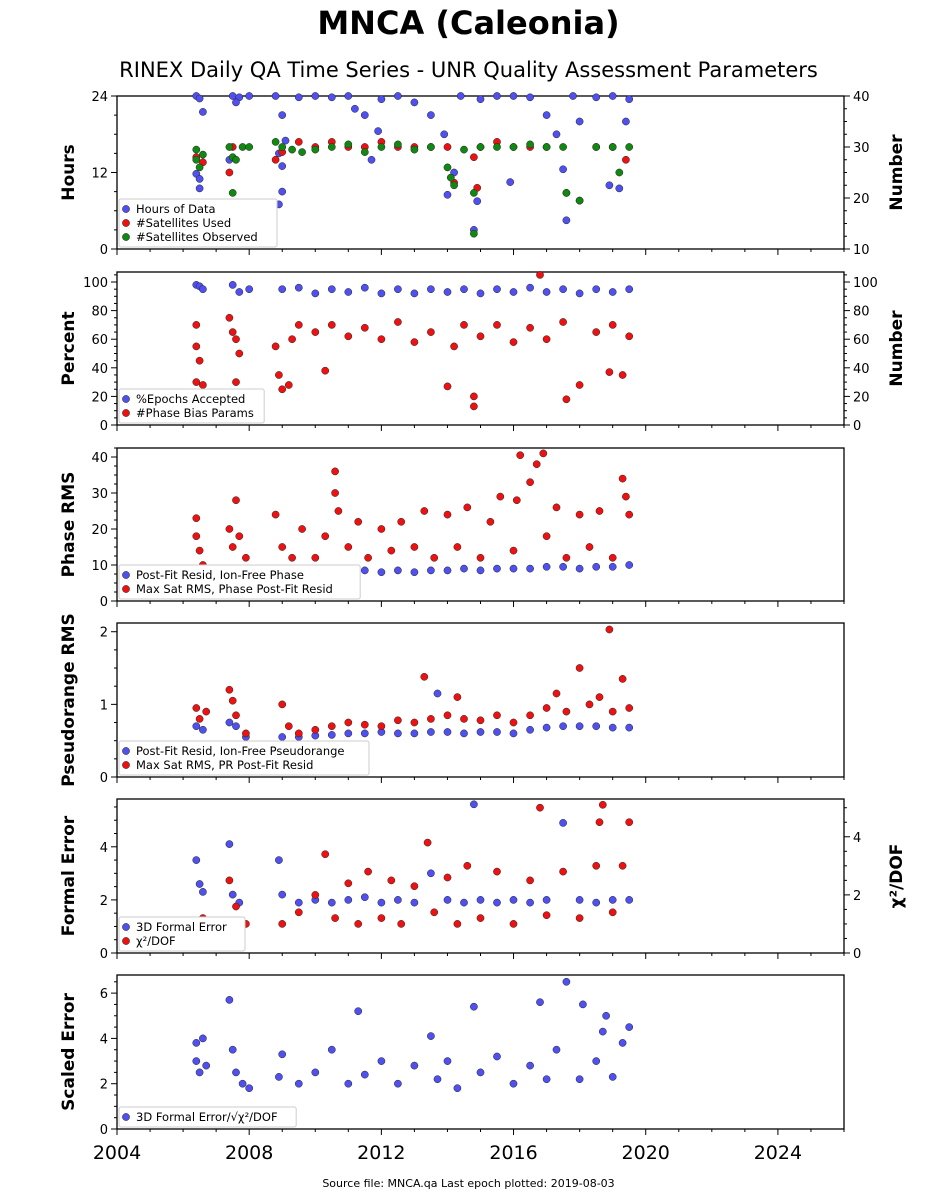  I want to click on y-right-tick-label: 20, so click(861, 397).